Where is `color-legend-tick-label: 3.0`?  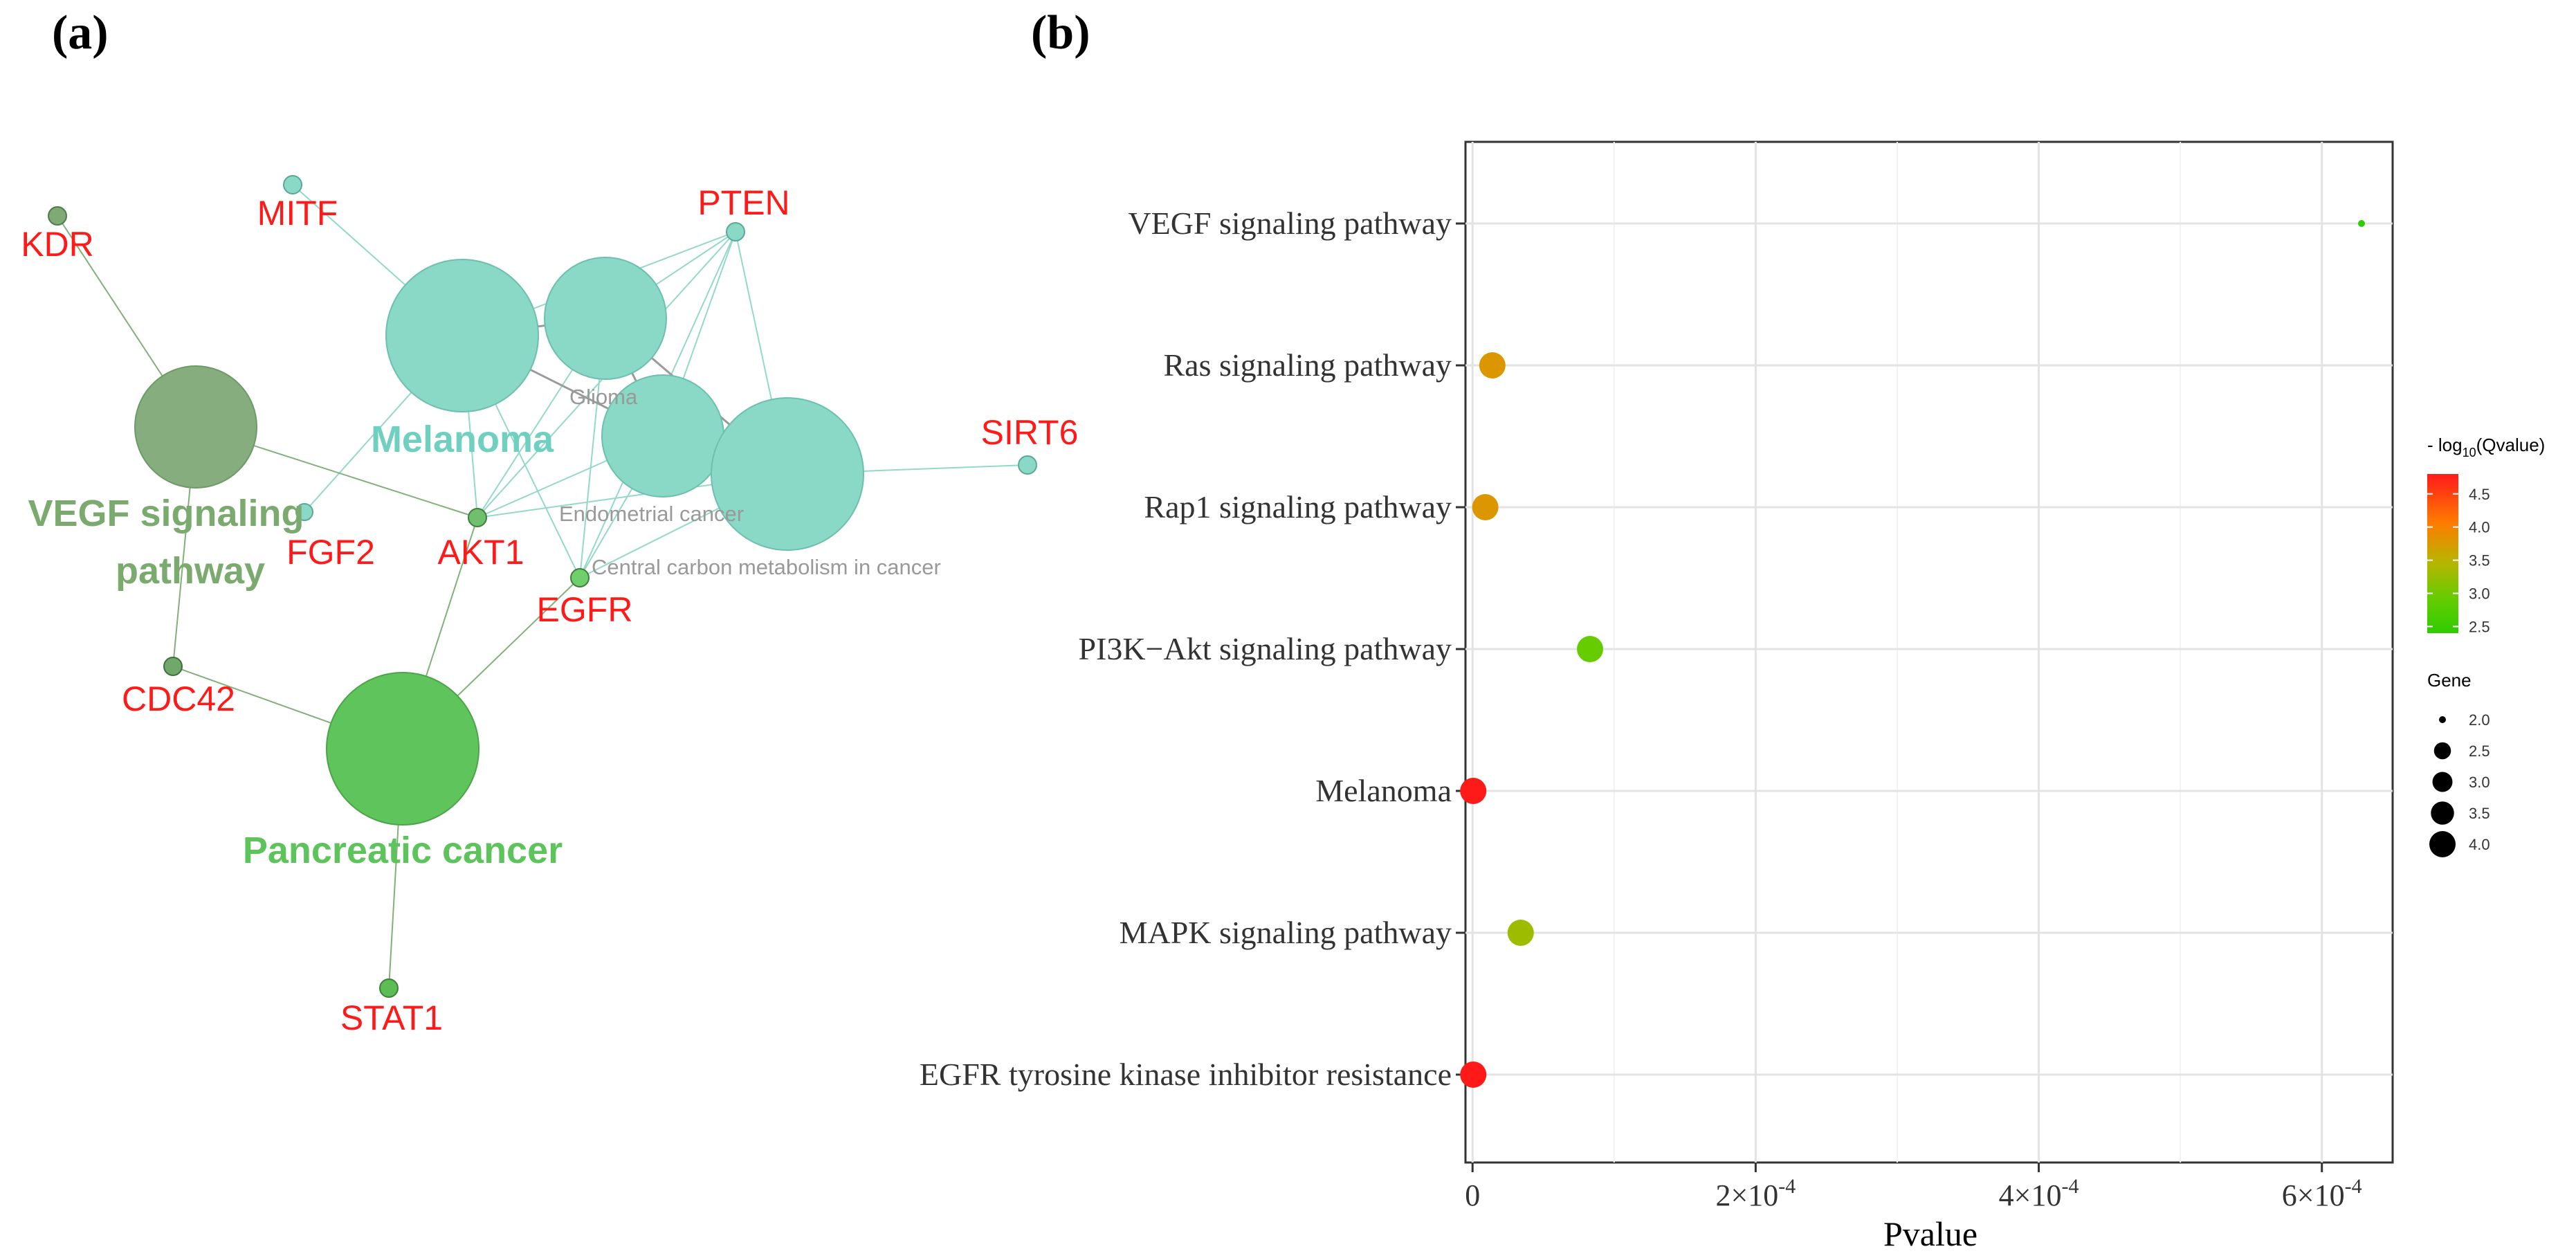 color-legend-tick-label: 3.0 is located at coordinates (2480, 594).